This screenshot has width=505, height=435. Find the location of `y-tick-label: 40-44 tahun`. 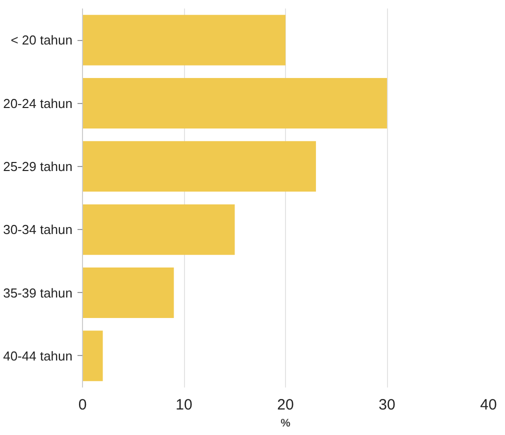

y-tick-label: 40-44 tahun is located at coordinates (38, 356).